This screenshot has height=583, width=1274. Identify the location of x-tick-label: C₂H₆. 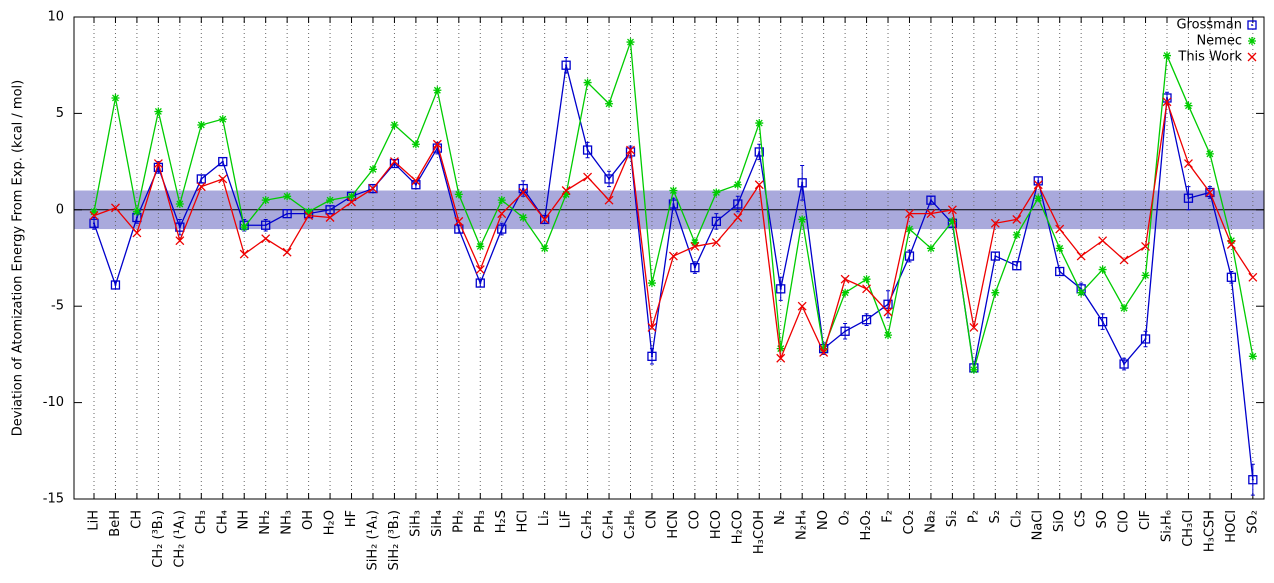
(630, 524).